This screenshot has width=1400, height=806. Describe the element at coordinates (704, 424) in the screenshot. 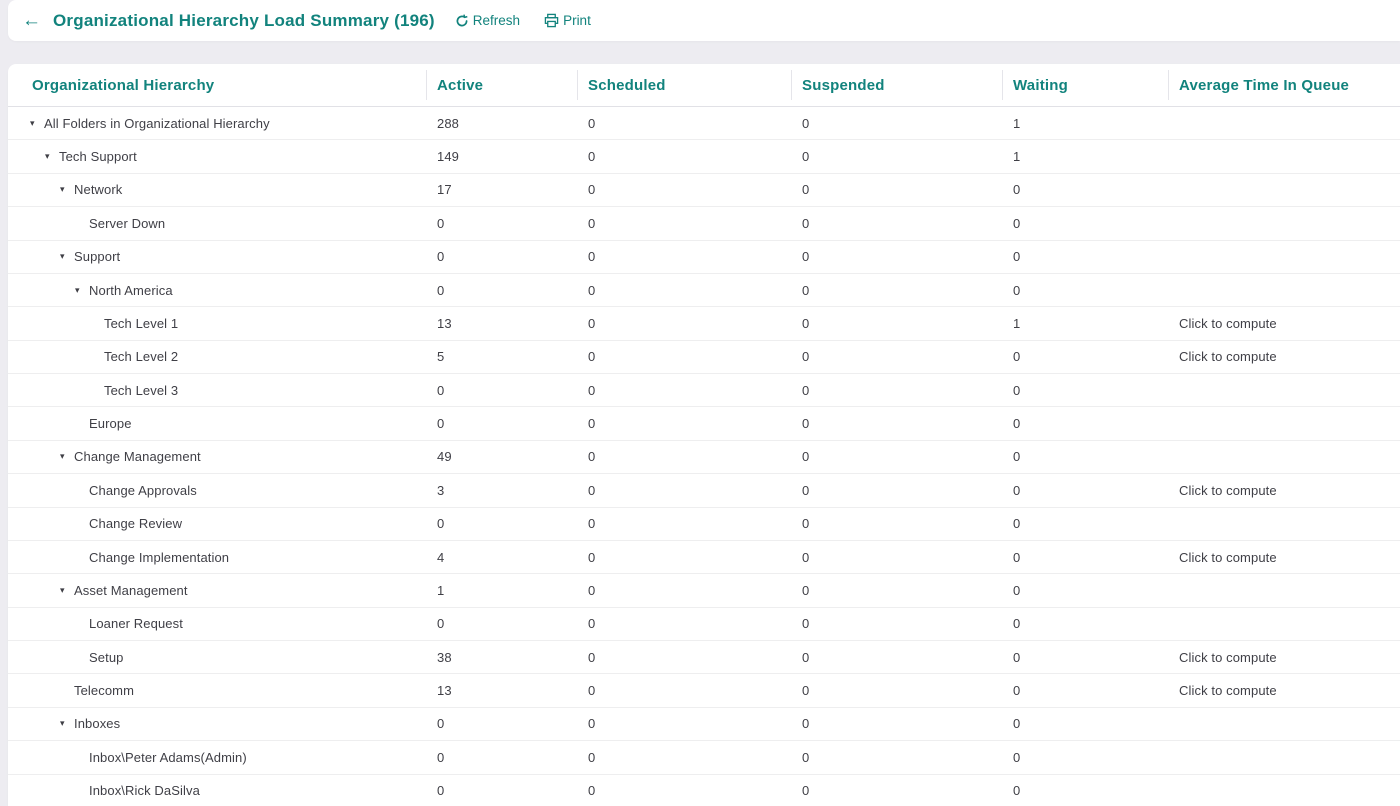

I see `table-row: Europe 0 0 0 0` at that location.